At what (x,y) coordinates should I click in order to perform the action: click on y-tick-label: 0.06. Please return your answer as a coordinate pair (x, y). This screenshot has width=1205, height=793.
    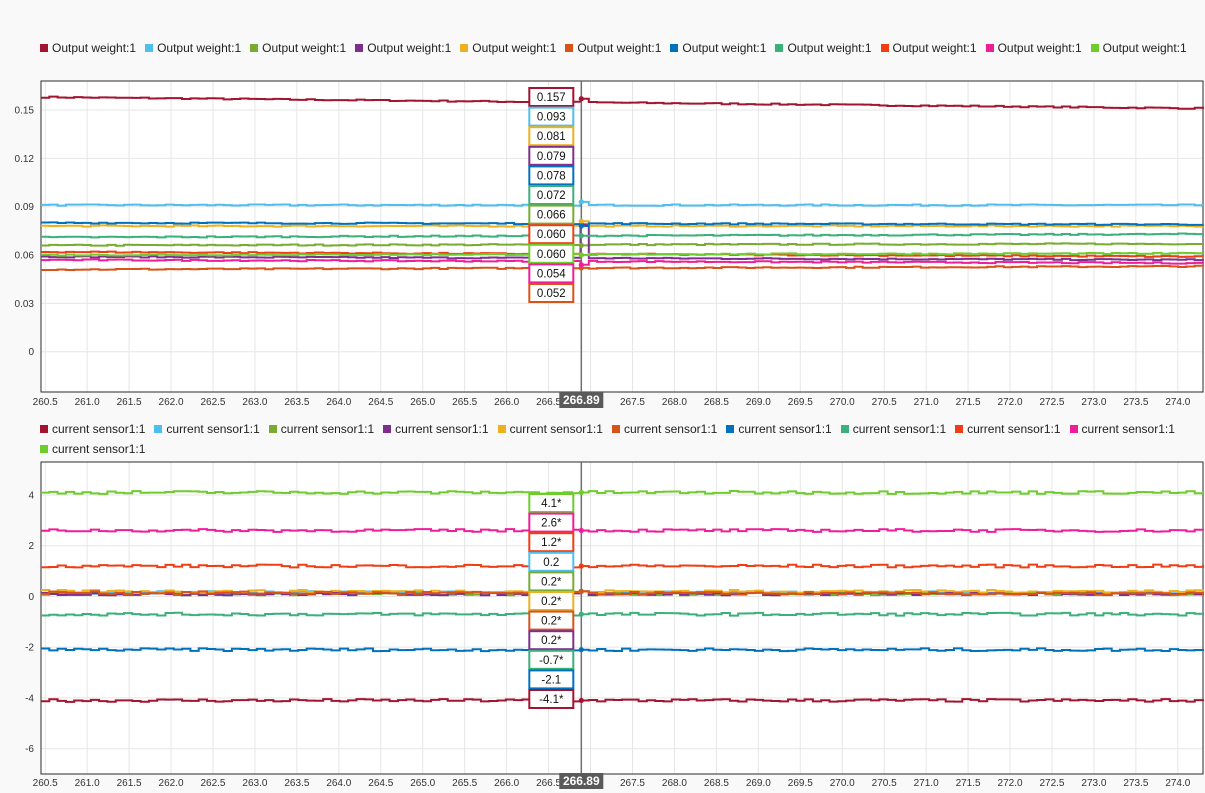
    Looking at the image, I should click on (25, 256).